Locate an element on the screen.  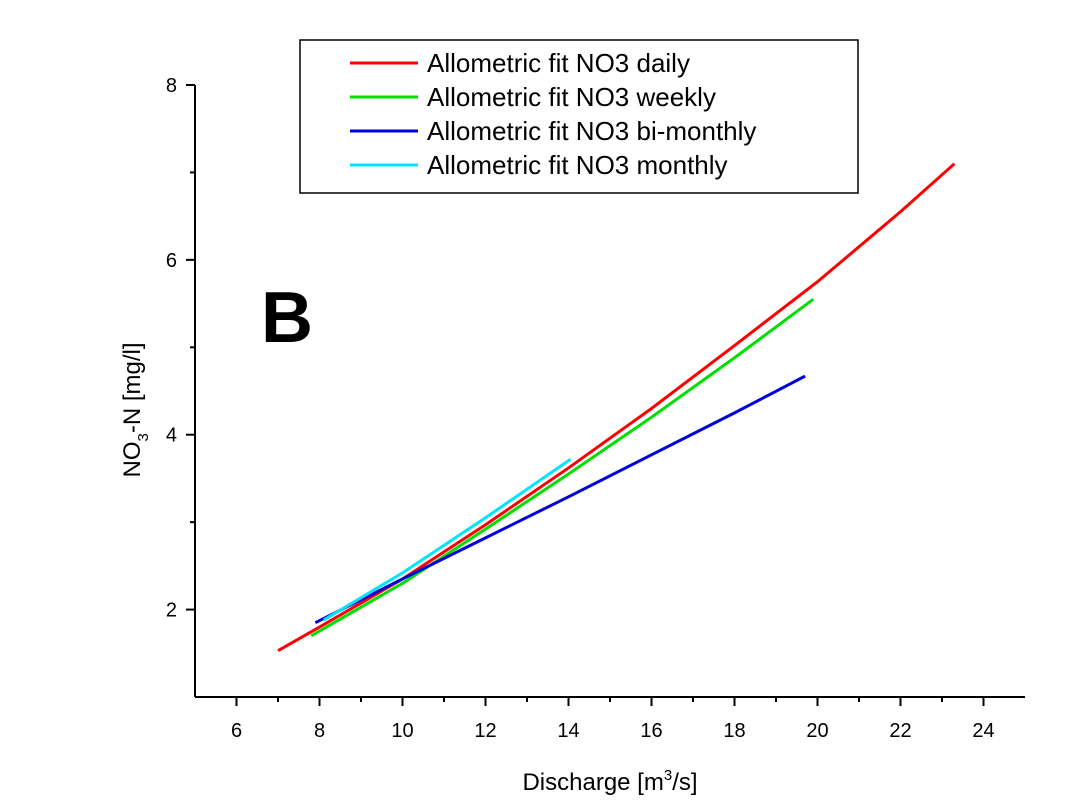
x-label-sup: 3 is located at coordinates (668, 775).